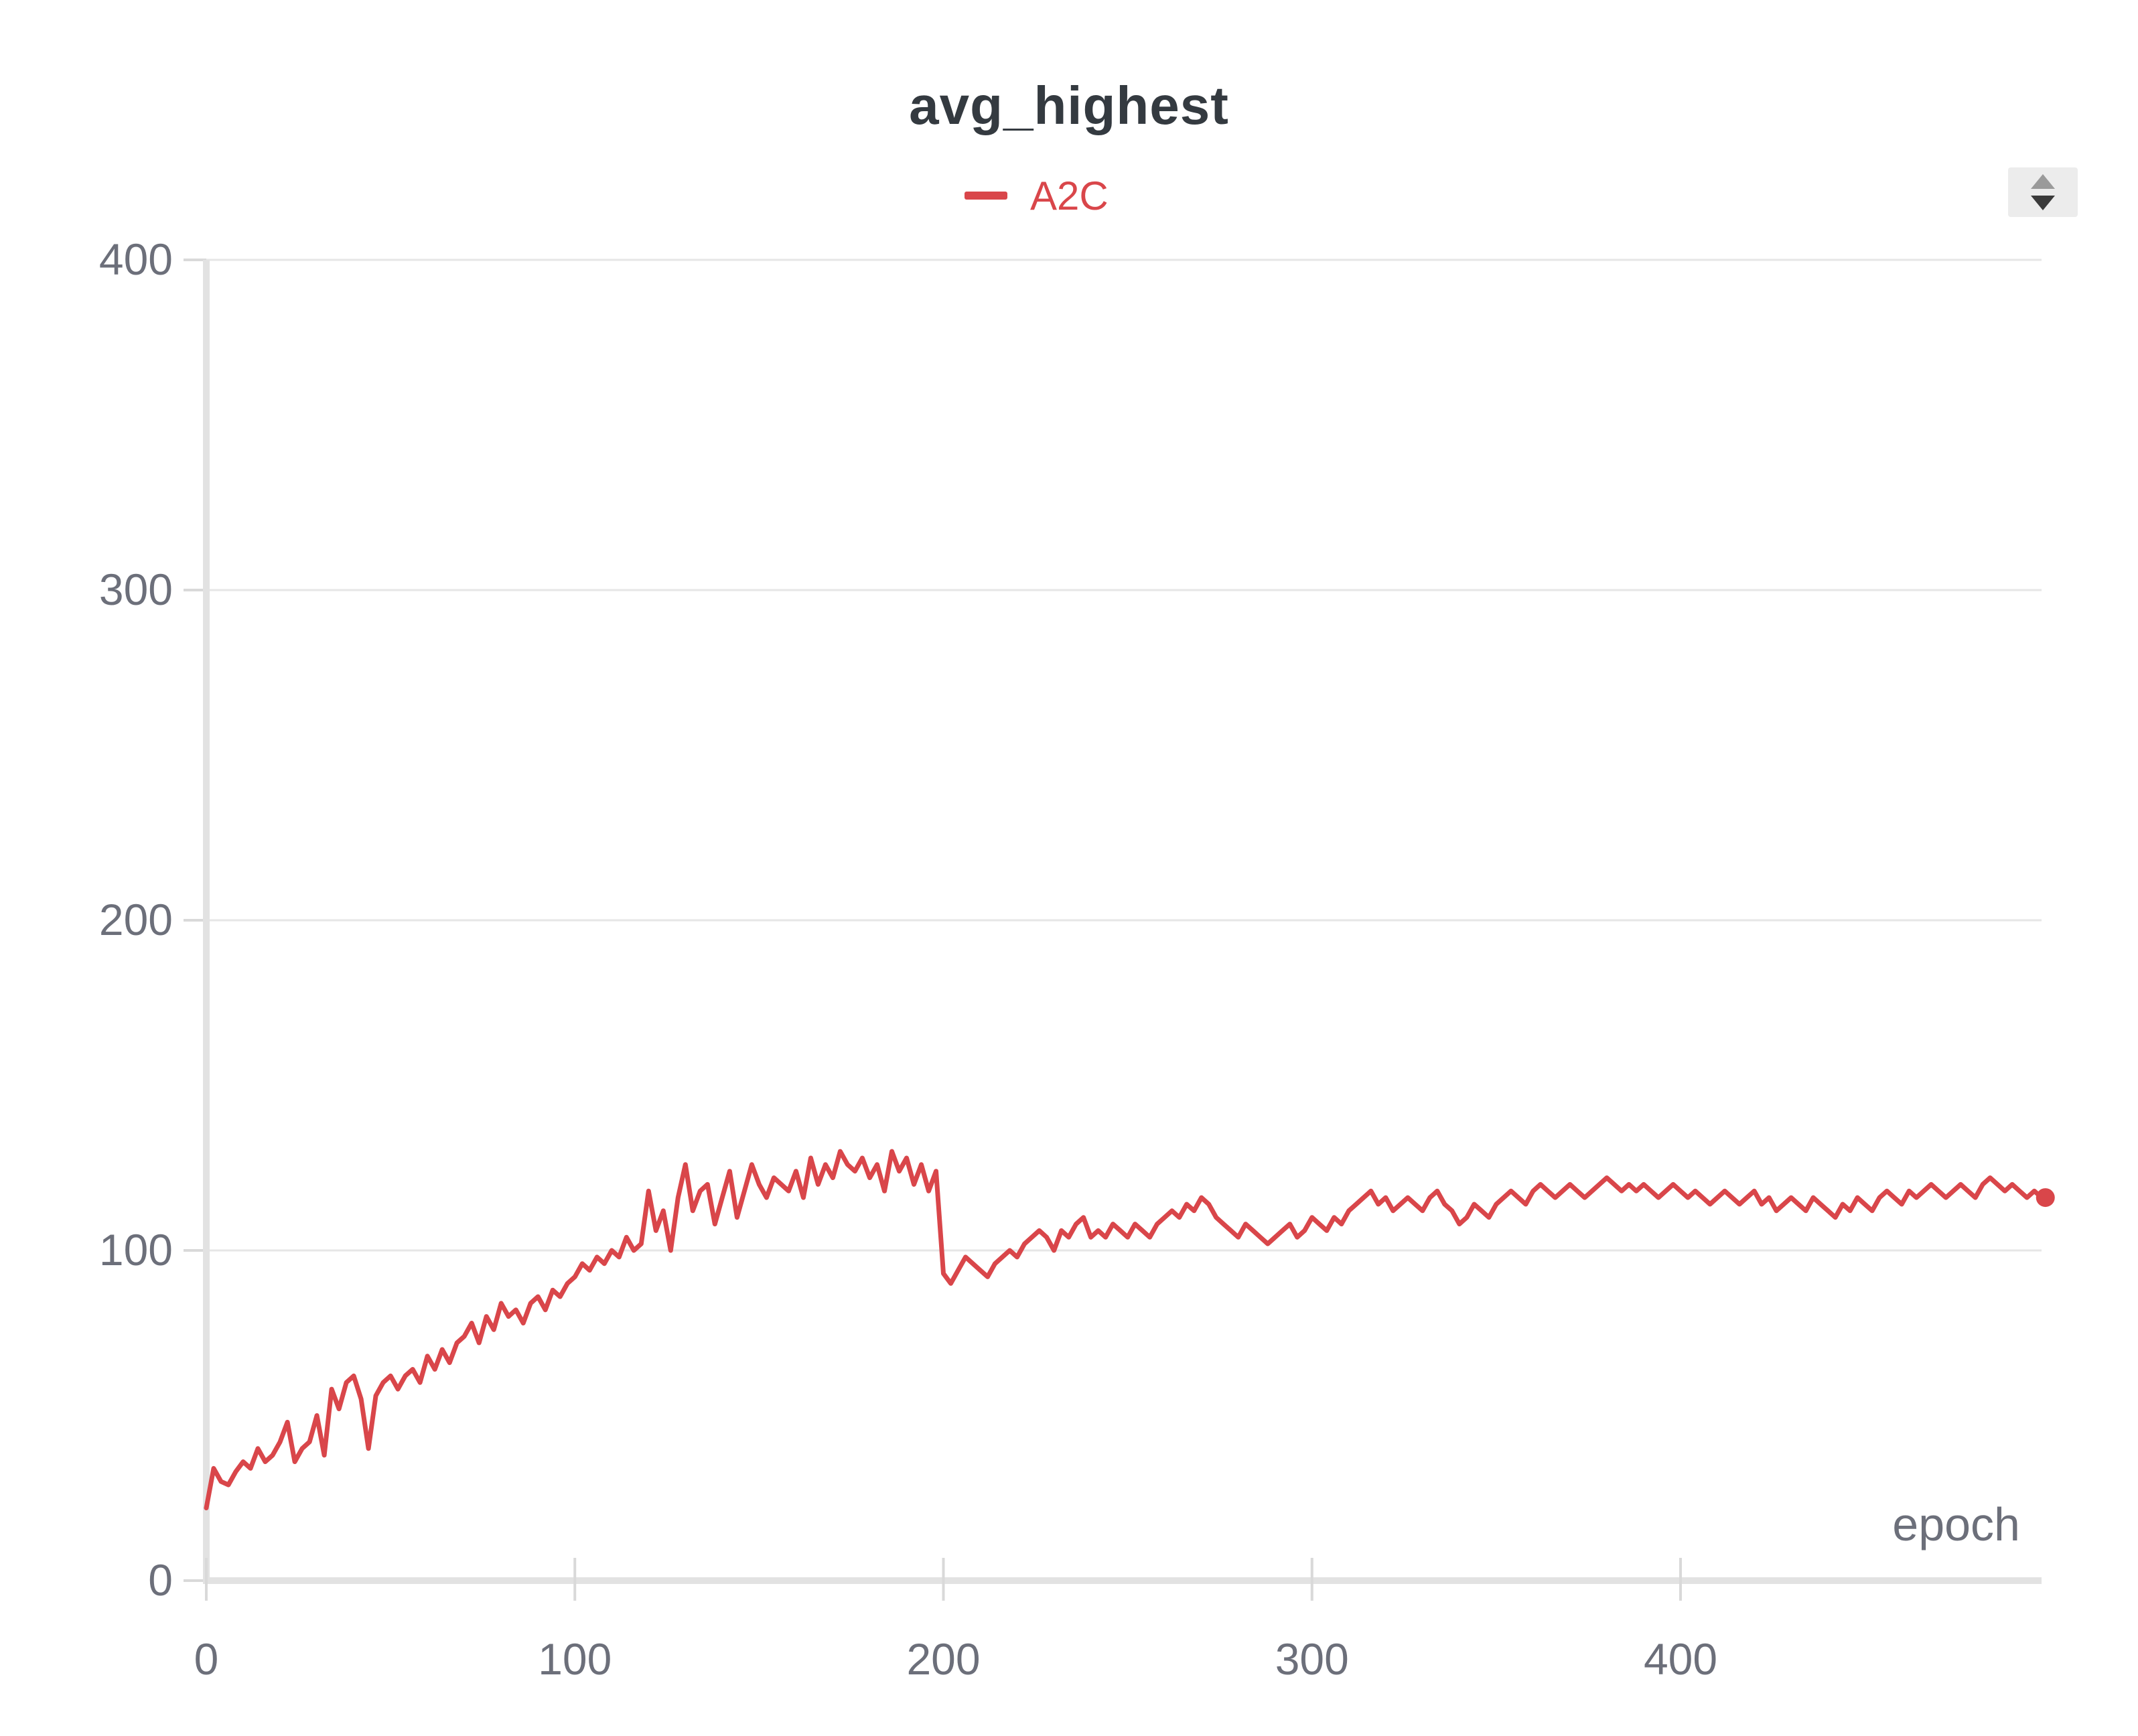 Image resolution: width=2138 pixels, height=1736 pixels. Describe the element at coordinates (136, 1250) in the screenshot. I see `y-tick-label-100: 100` at that location.